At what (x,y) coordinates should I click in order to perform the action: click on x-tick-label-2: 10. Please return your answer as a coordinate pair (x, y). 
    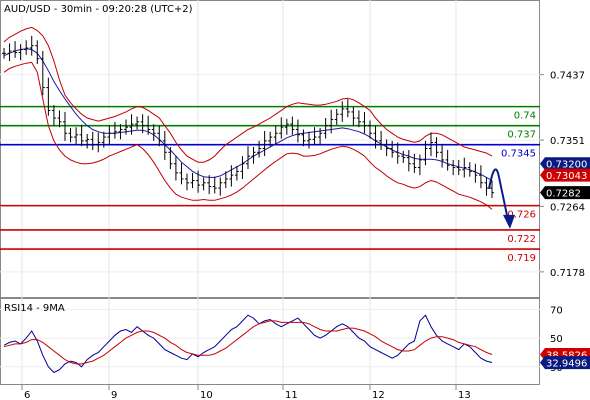
    Looking at the image, I should click on (206, 395).